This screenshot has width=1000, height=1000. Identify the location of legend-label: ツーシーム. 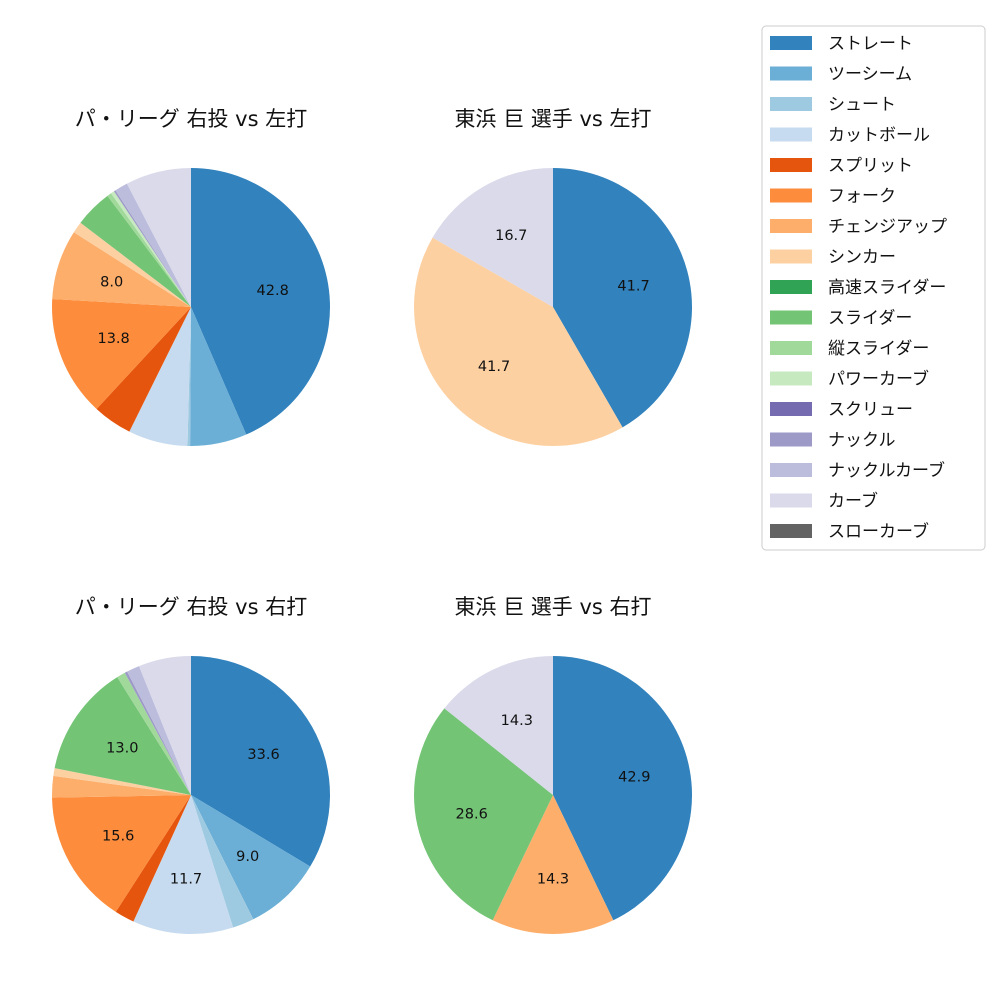
(870, 75).